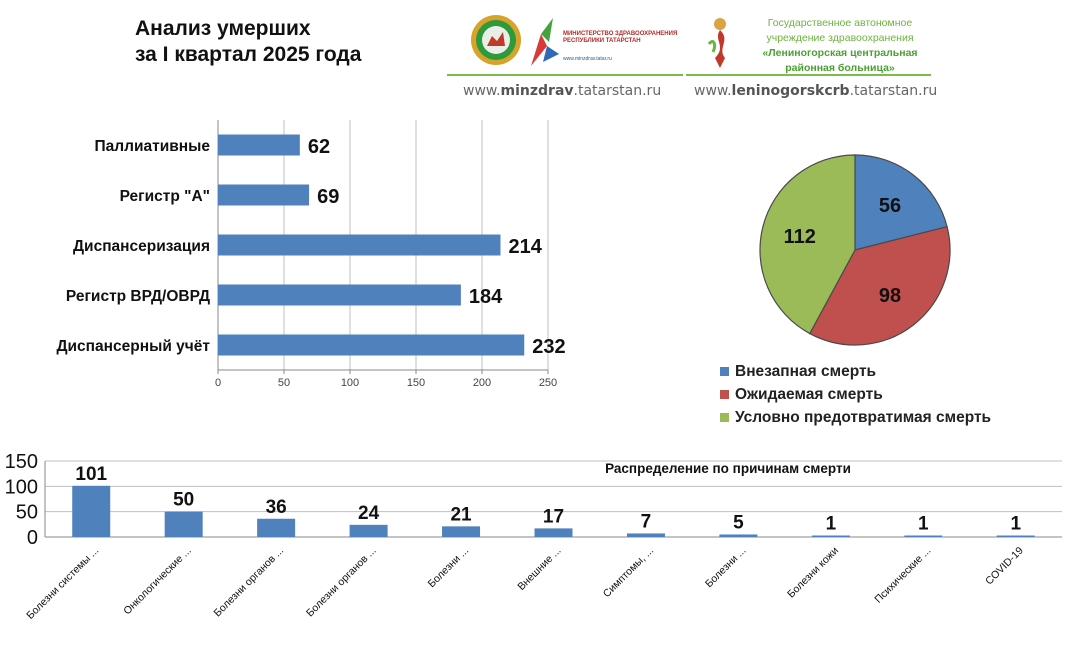 The height and width of the screenshot is (652, 1077). What do you see at coordinates (716, 43) in the screenshot?
I see `hospital-logo-icon` at bounding box center [716, 43].